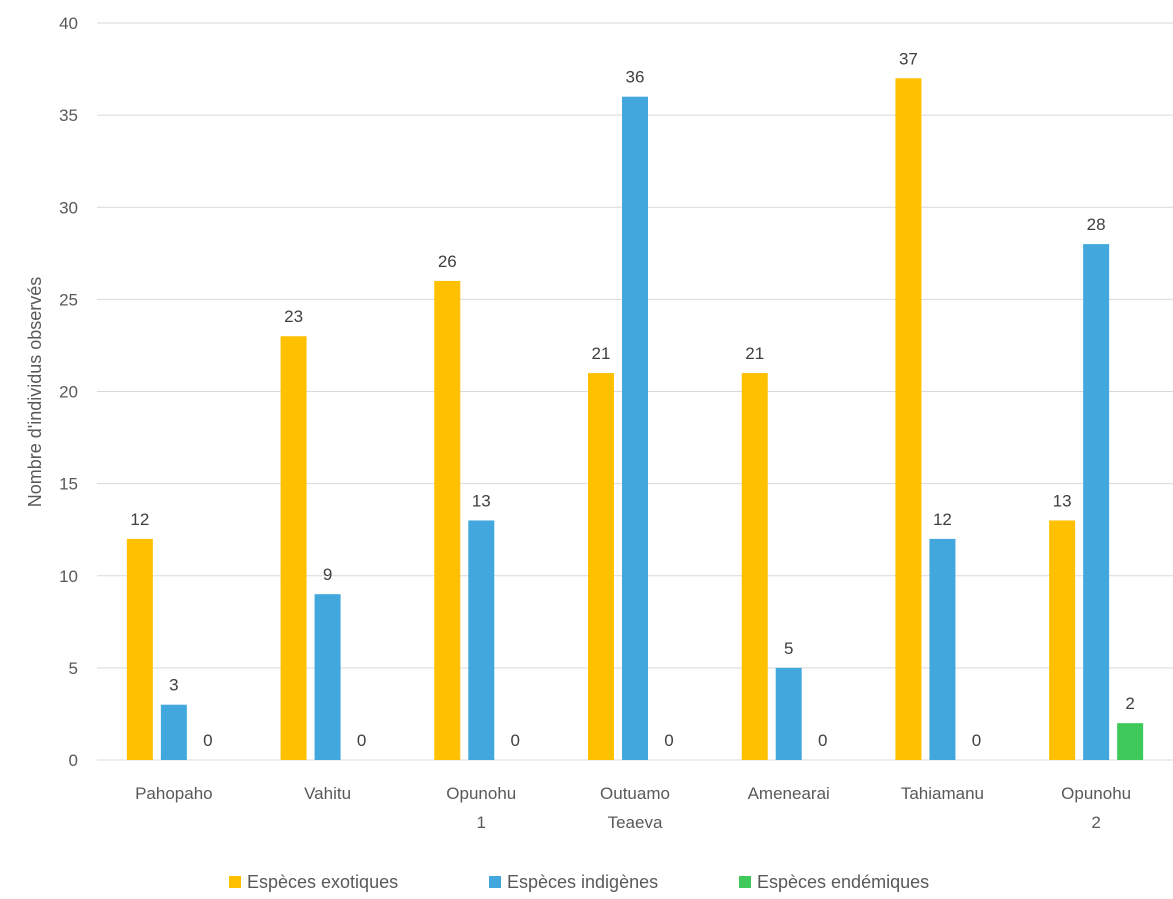  What do you see at coordinates (942, 793) in the screenshot?
I see `category-label: Tahiamanu` at bounding box center [942, 793].